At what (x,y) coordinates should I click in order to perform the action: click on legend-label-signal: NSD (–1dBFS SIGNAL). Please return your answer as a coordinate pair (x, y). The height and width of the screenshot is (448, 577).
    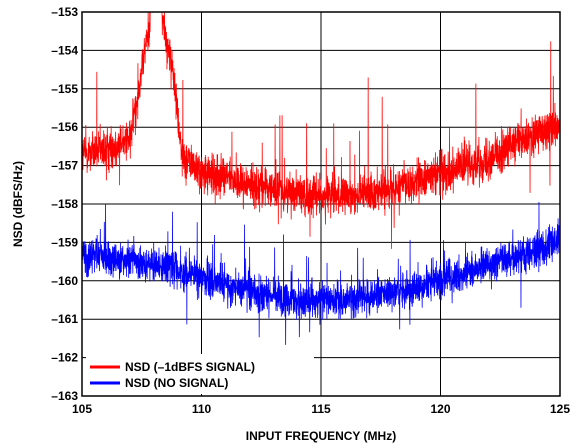
    Looking at the image, I should click on (190, 367).